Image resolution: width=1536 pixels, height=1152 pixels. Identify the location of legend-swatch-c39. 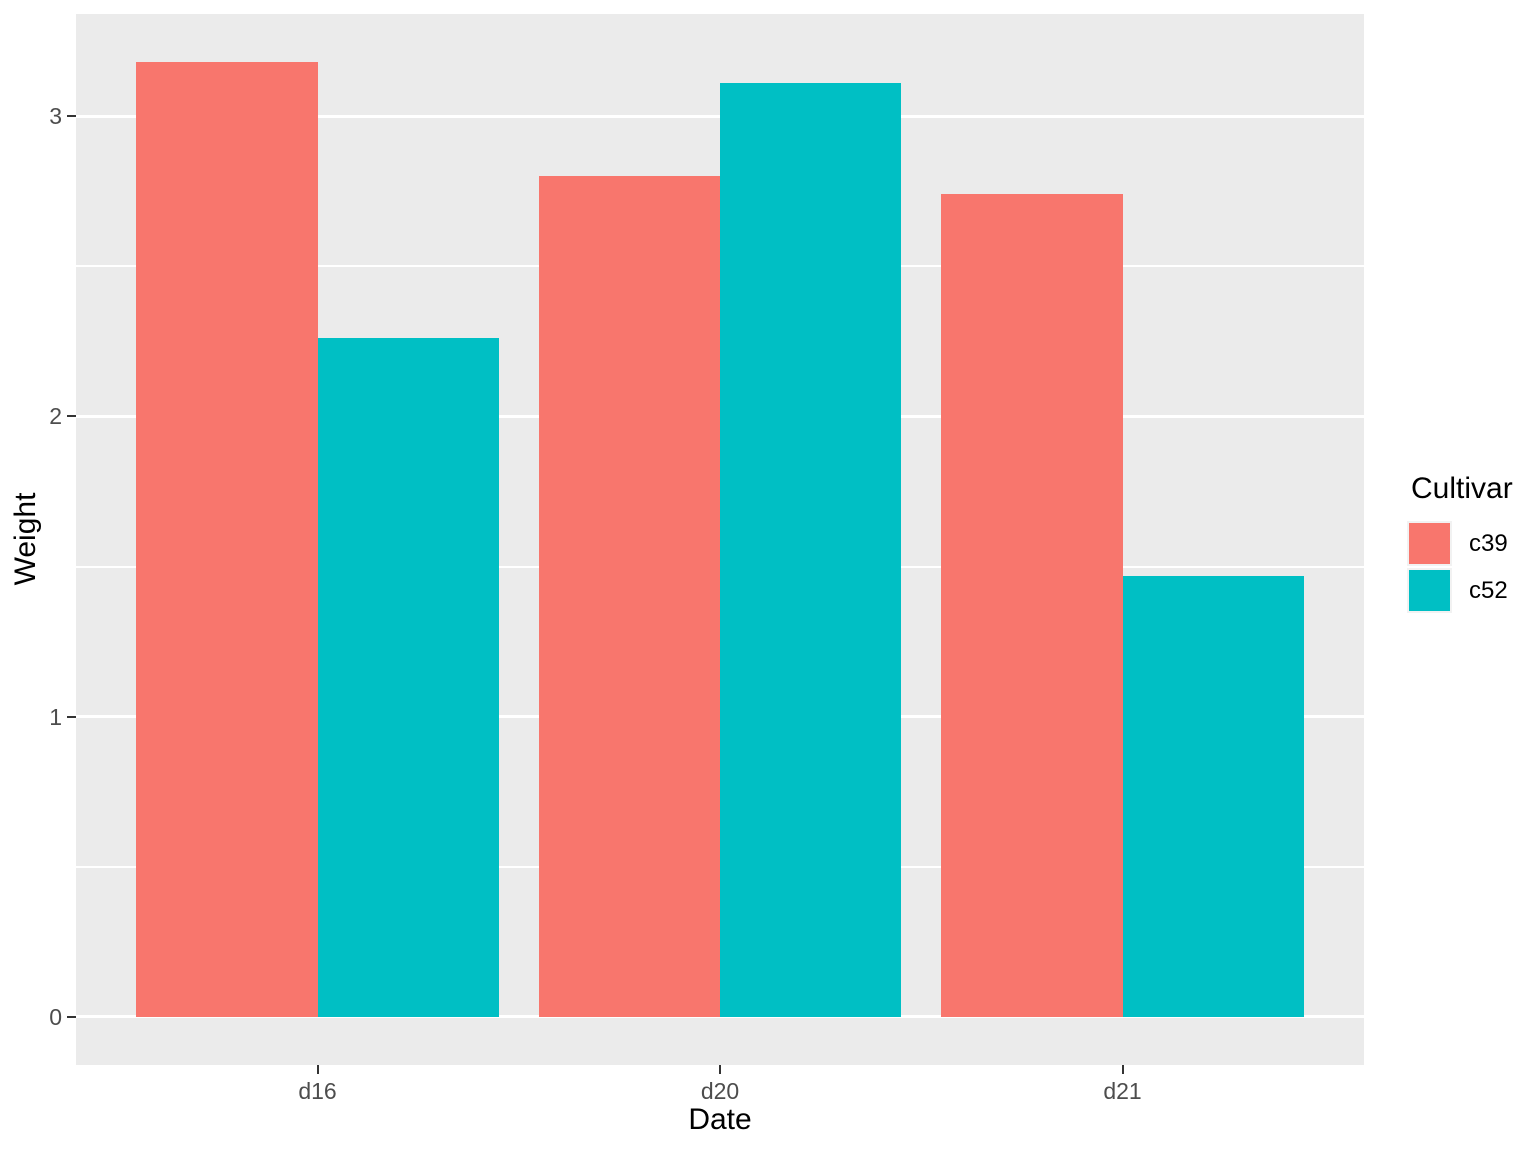
(1429, 543).